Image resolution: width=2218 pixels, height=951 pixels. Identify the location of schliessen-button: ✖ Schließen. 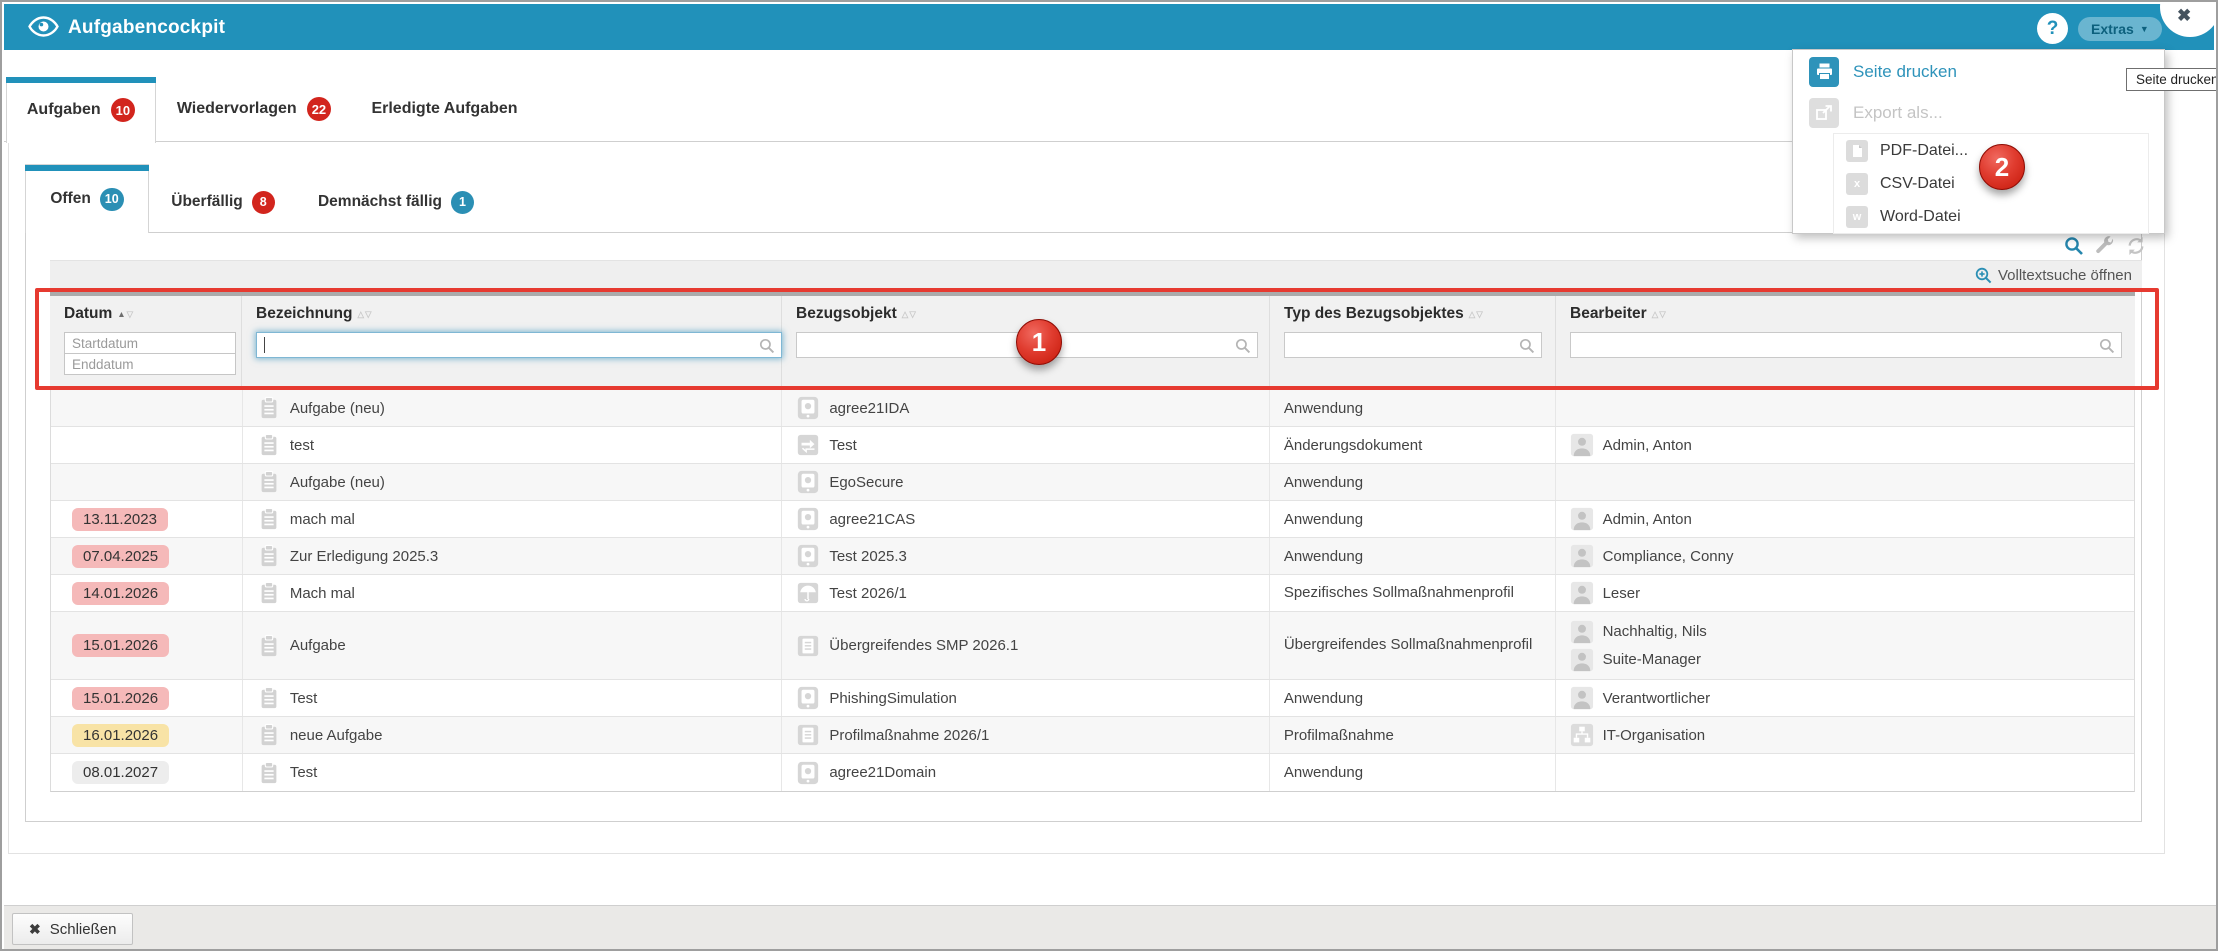
(73, 929).